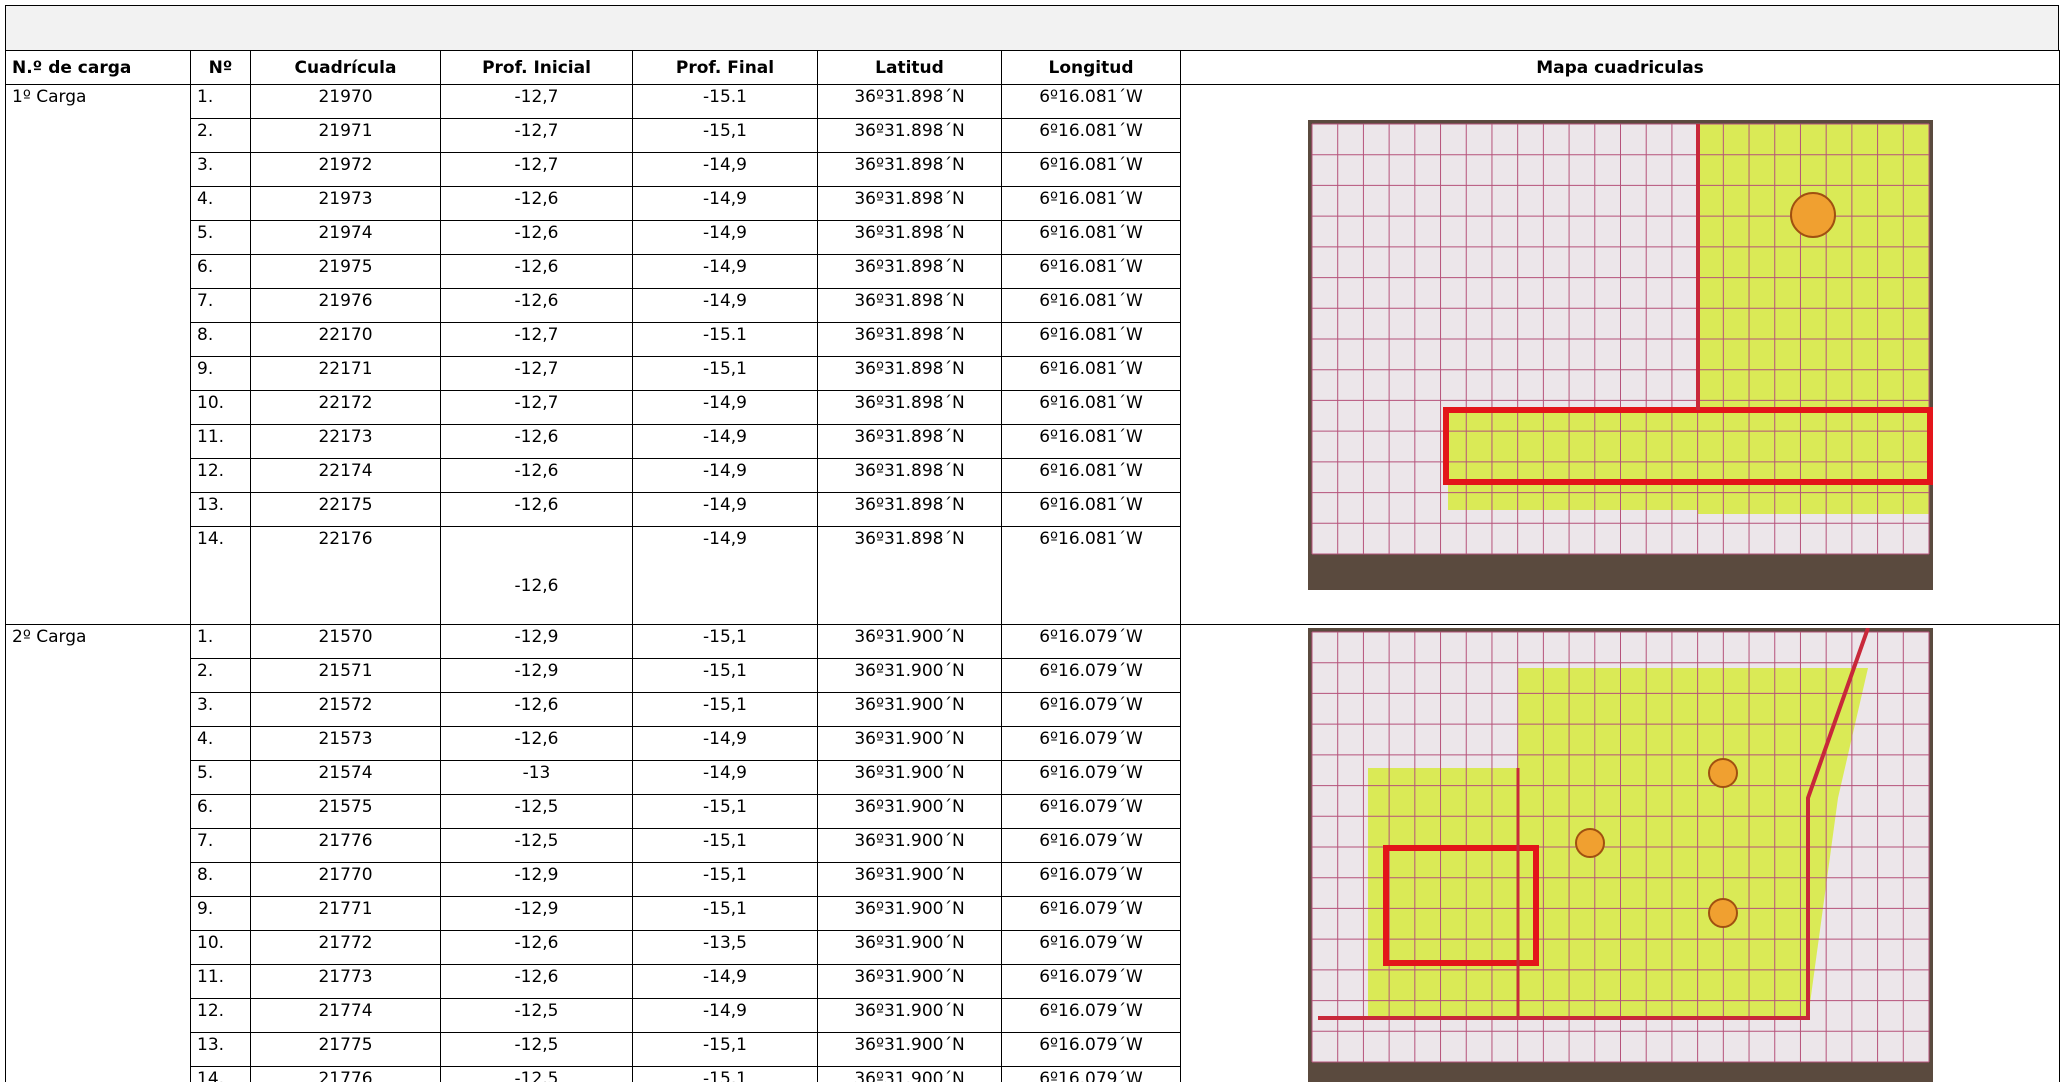  Describe the element at coordinates (1033, 1074) in the screenshot. I see `table-row: 14. 21776 -12,5 -15,1 36º31.900´N 6º16.079´W` at that location.